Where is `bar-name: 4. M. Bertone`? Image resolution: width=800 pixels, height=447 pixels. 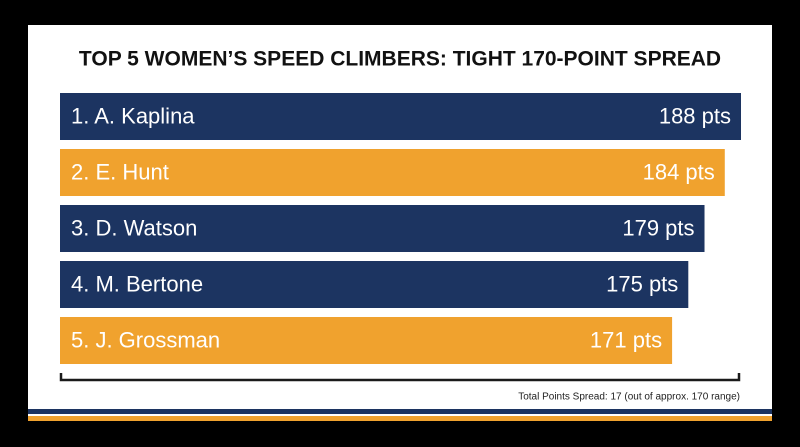
bar-name: 4. M. Bertone is located at coordinates (137, 283).